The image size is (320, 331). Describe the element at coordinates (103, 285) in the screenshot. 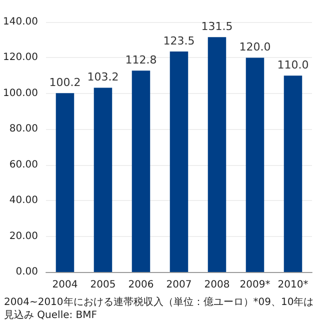

I see `x-tick-label: 2005` at that location.